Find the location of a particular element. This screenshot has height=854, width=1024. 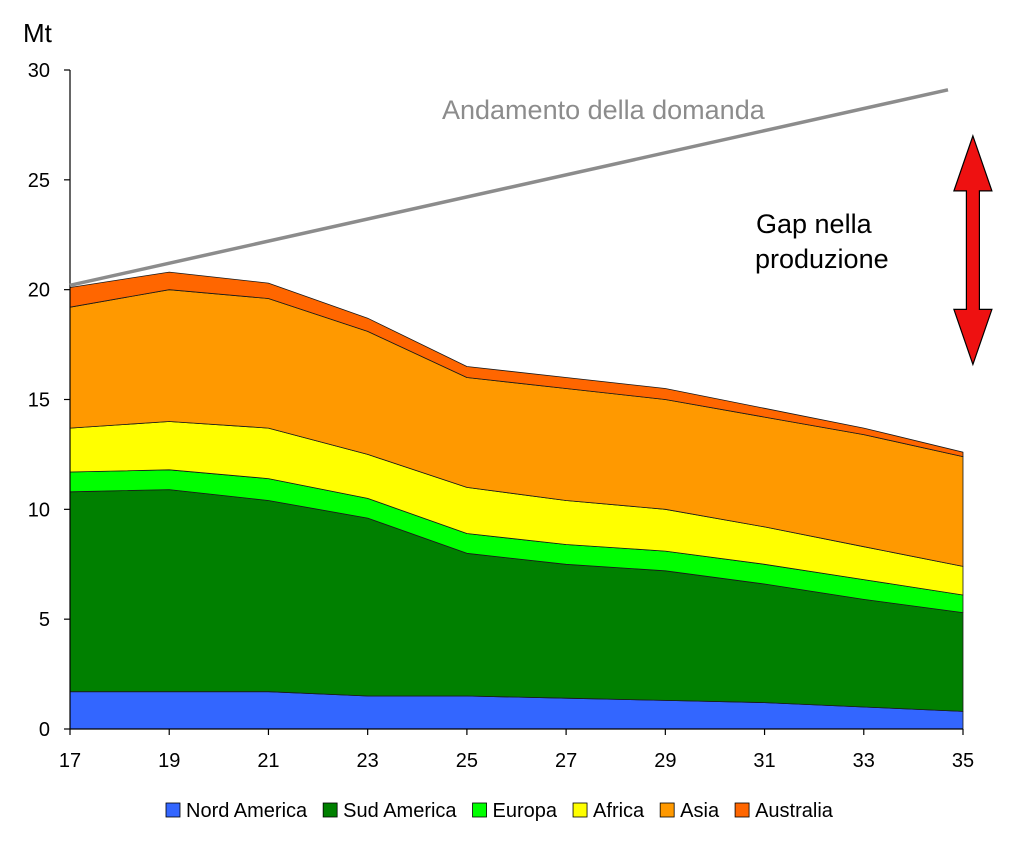

x-tick-label: 25 is located at coordinates (467, 761).